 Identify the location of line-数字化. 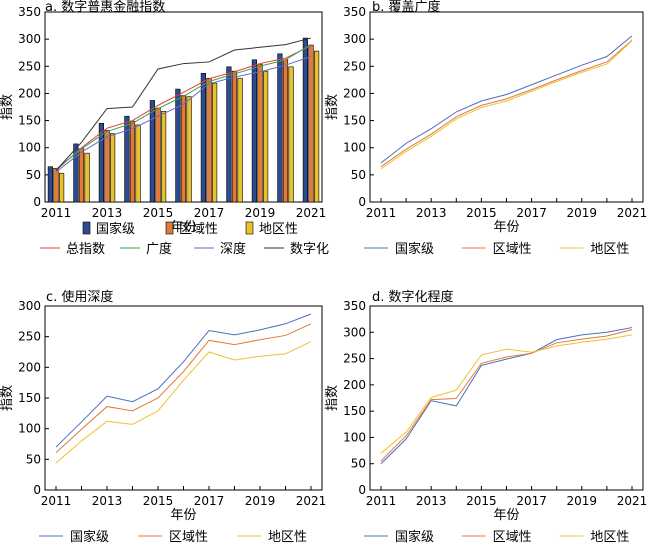
(183, 104).